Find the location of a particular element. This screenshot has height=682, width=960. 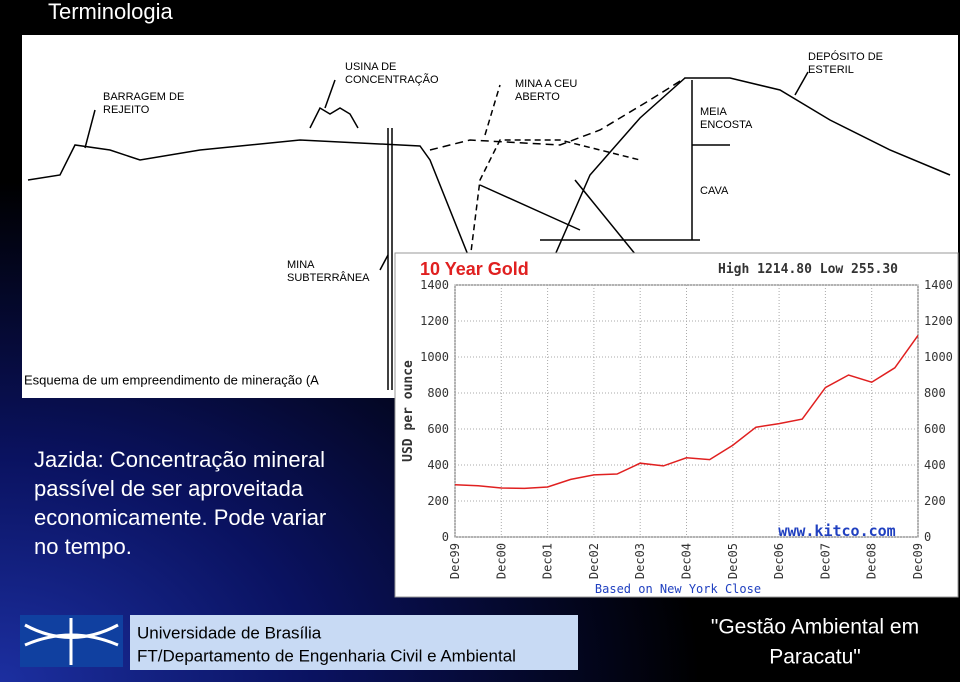

y-tick-label: 800 is located at coordinates (438, 393).